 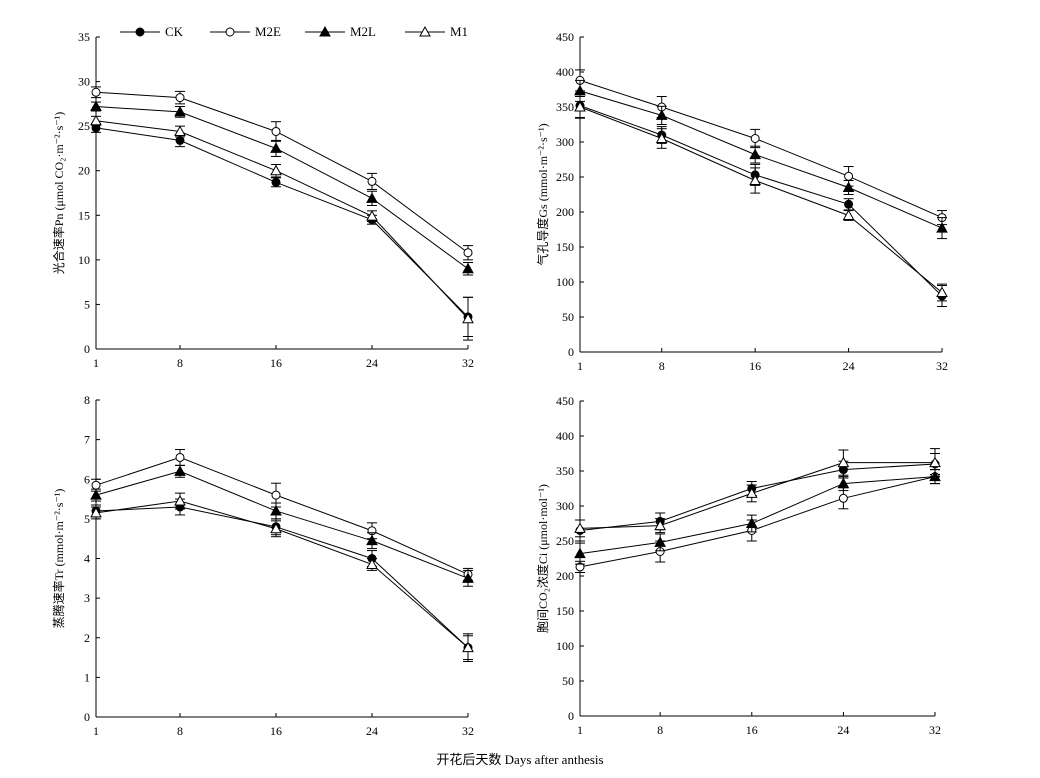 I want to click on legend-item-m2l: M2L, so click(x=340, y=31).